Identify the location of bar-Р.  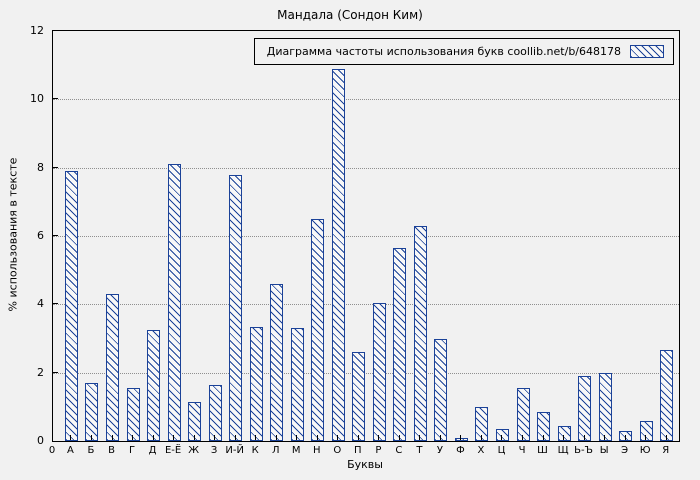
(379, 371).